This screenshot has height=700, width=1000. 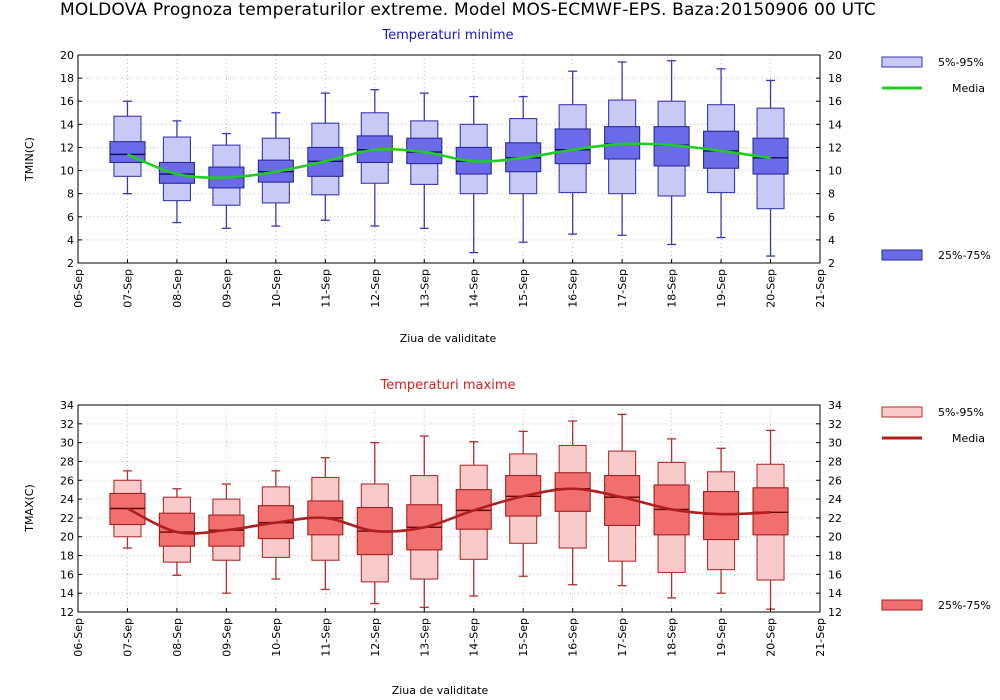 What do you see at coordinates (835, 405) in the screenshot?
I see `tmax-y-tick-label-right: 34` at bounding box center [835, 405].